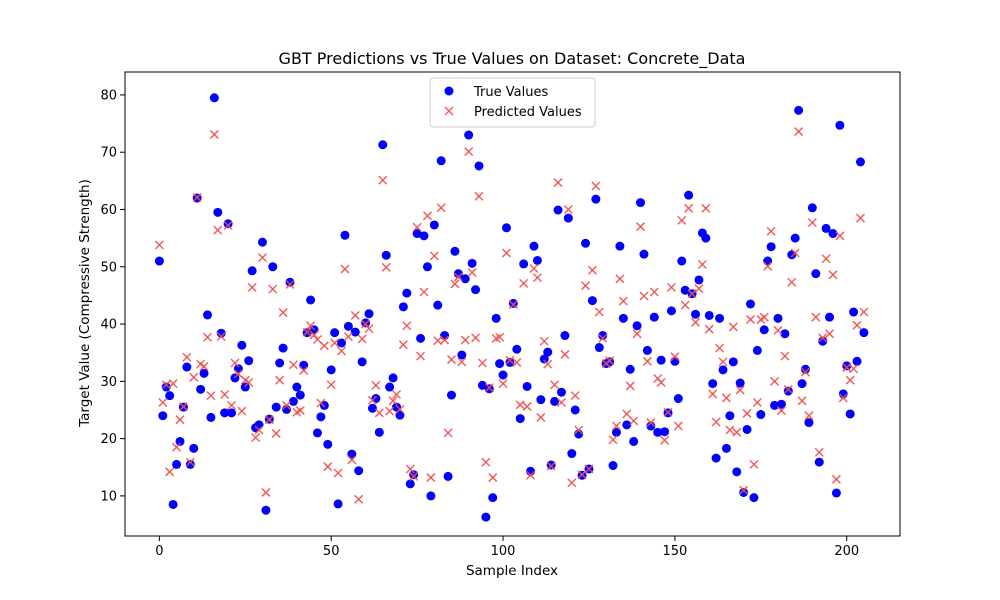  What do you see at coordinates (331, 551) in the screenshot?
I see `x-tick-label: 50` at bounding box center [331, 551].